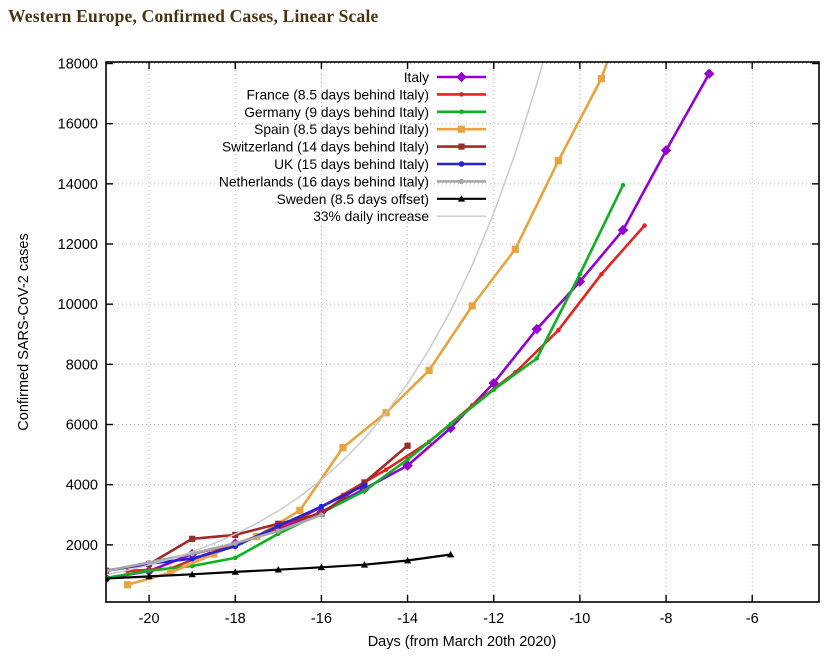  Describe the element at coordinates (371, 216) in the screenshot. I see `legend-label-growth-33pct: 33% daily increase` at that location.